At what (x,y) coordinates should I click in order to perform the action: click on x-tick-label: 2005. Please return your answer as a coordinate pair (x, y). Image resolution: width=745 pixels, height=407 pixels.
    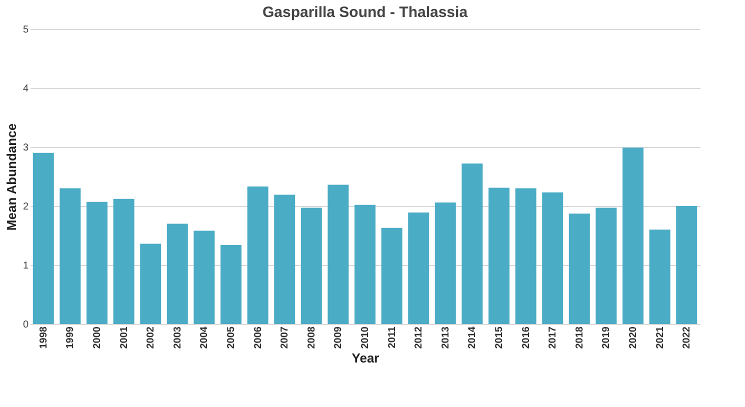
    Looking at the image, I should click on (231, 337).